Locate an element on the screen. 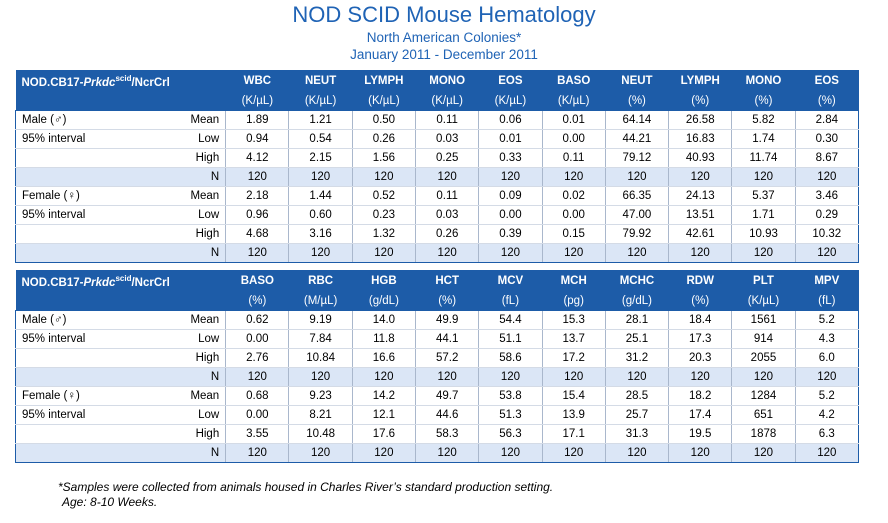  table-cell: 11.8 is located at coordinates (383, 339).